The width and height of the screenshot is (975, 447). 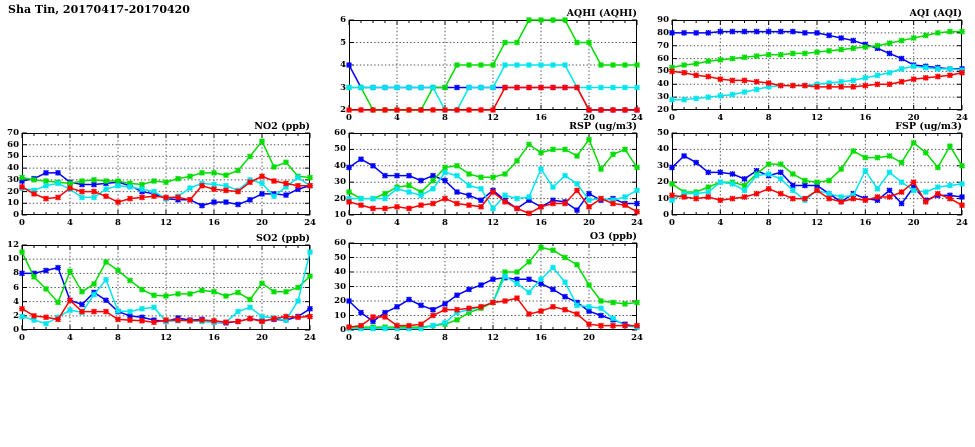 What do you see at coordinates (16, 273) in the screenshot?
I see `y-tick-label: 8` at bounding box center [16, 273].